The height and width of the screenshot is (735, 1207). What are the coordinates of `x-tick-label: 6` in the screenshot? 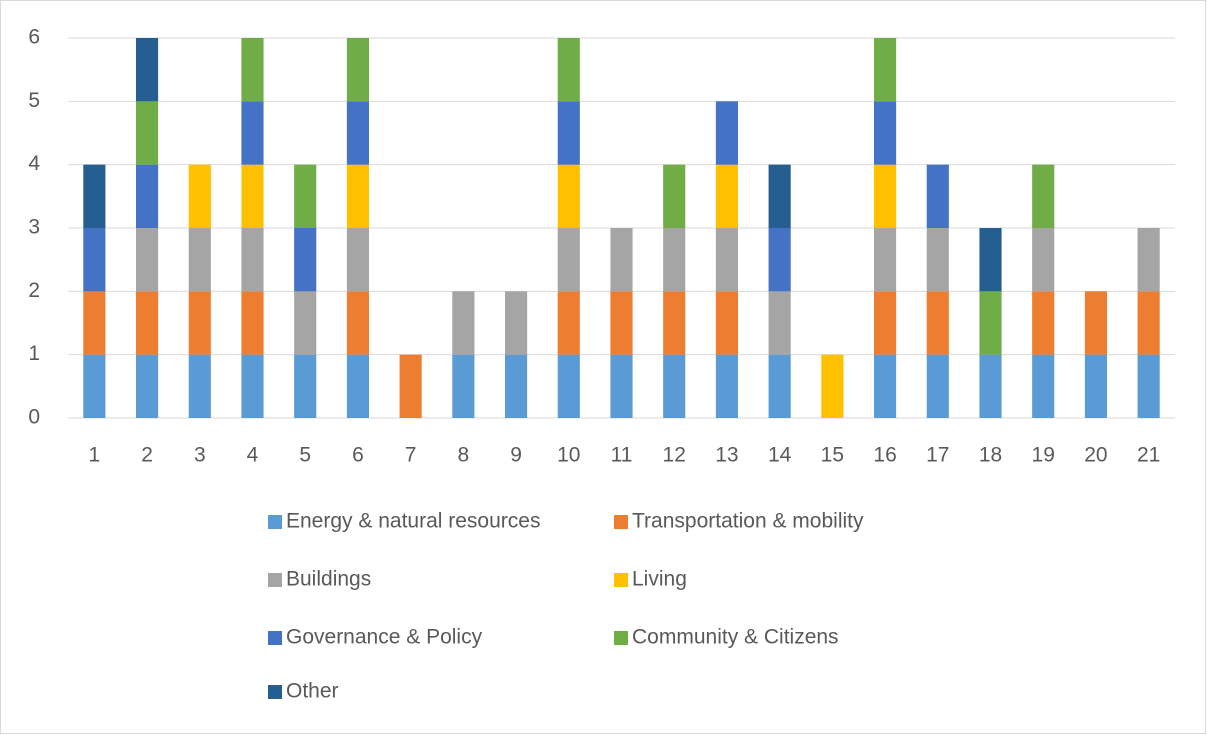 It's located at (358, 455).